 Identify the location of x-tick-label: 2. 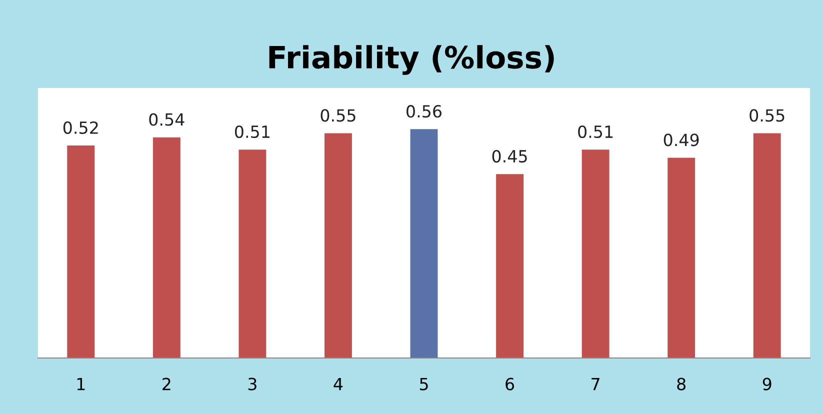
(166, 384).